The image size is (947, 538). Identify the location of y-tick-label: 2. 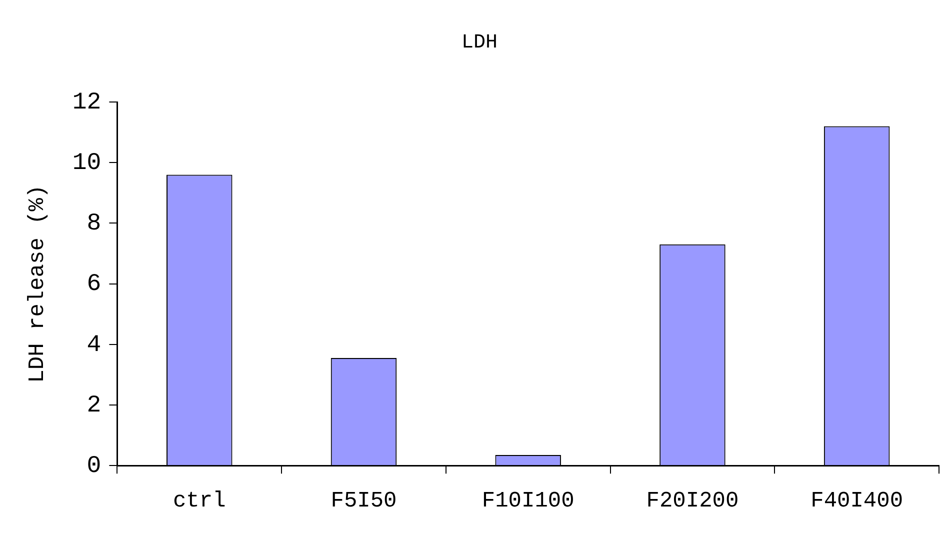
(94, 406).